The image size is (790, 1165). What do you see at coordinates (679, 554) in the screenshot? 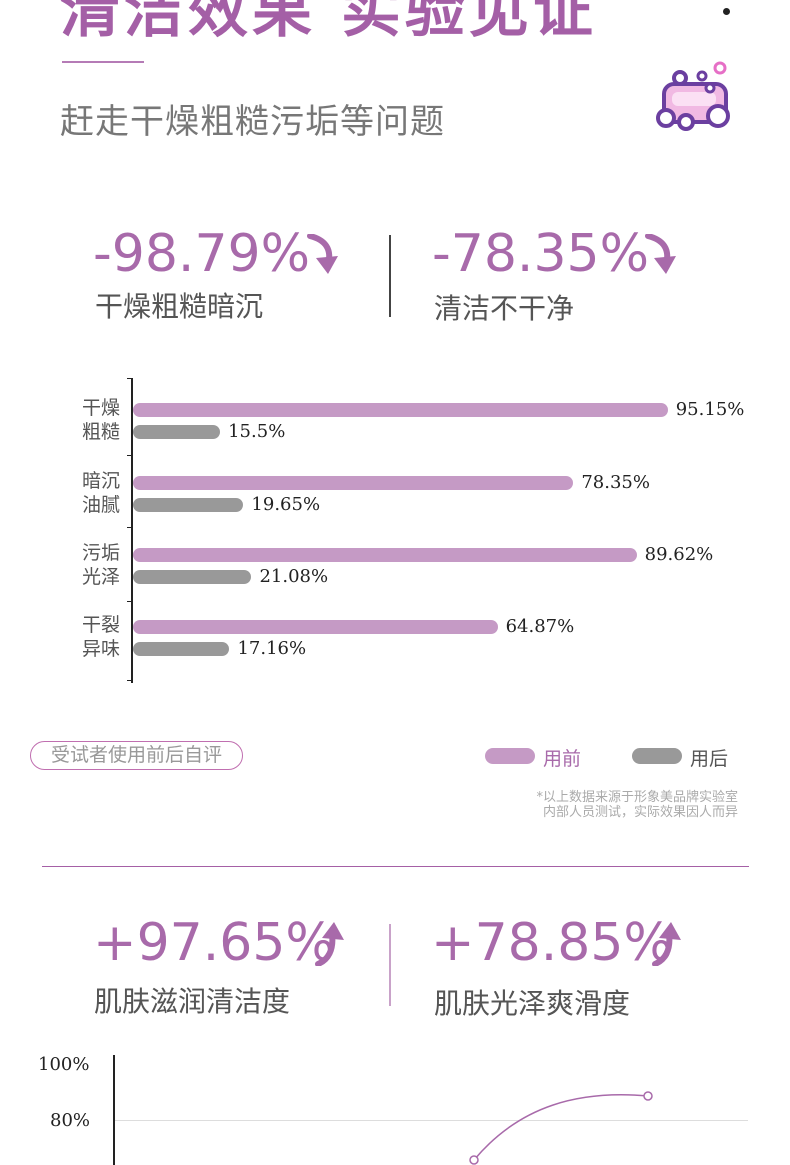
I see `bar-value-label: 89.62%` at bounding box center [679, 554].